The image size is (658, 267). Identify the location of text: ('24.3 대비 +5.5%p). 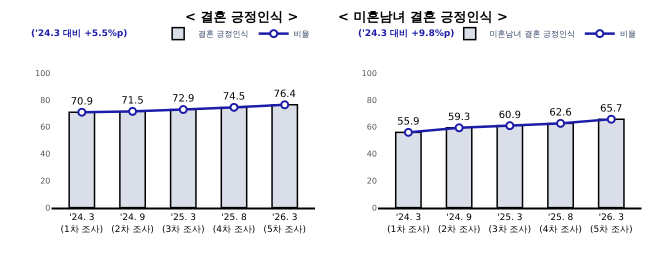
(79, 34).